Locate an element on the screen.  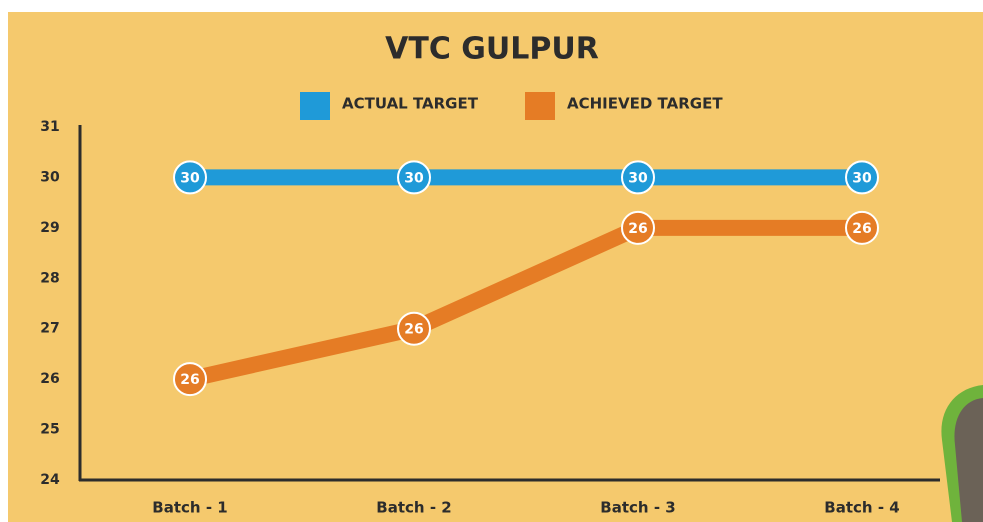
y-tick-label: 31 is located at coordinates (49, 127).